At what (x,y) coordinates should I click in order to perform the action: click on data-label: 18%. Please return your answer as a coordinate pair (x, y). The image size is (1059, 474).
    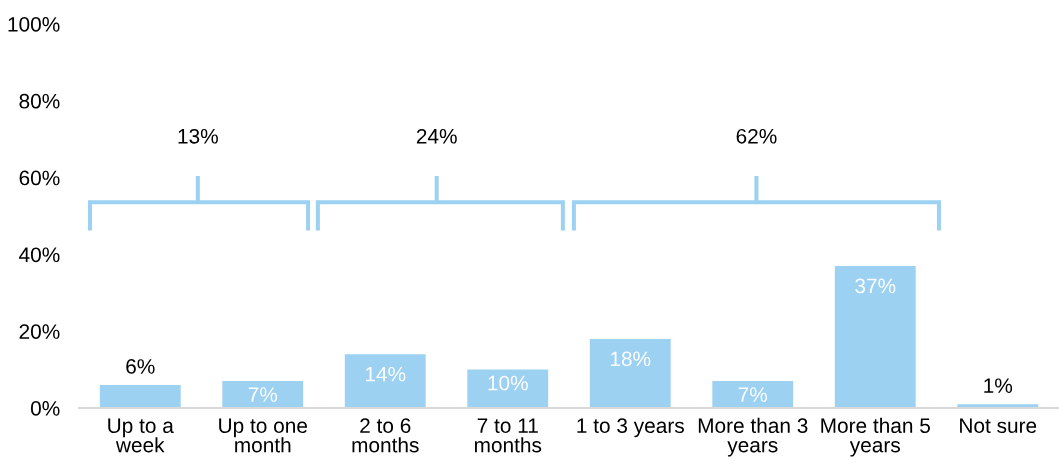
    Looking at the image, I should click on (630, 359).